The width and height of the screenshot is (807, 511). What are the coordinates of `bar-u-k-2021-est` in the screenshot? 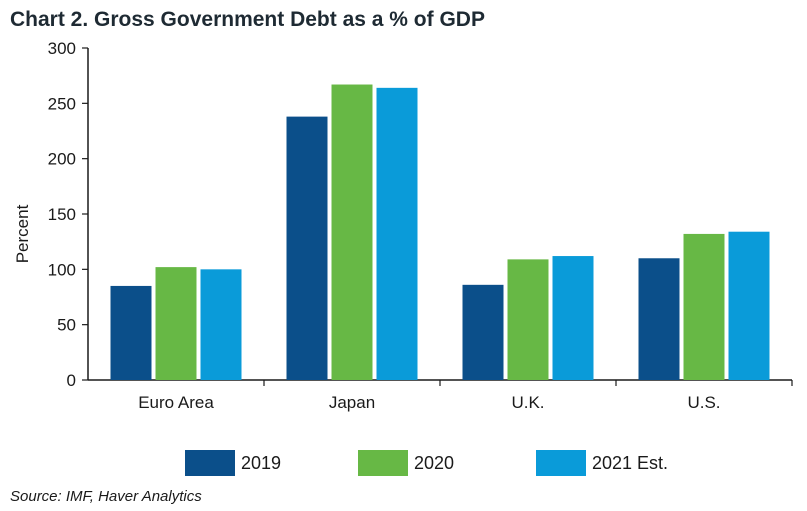 It's located at (573, 318).